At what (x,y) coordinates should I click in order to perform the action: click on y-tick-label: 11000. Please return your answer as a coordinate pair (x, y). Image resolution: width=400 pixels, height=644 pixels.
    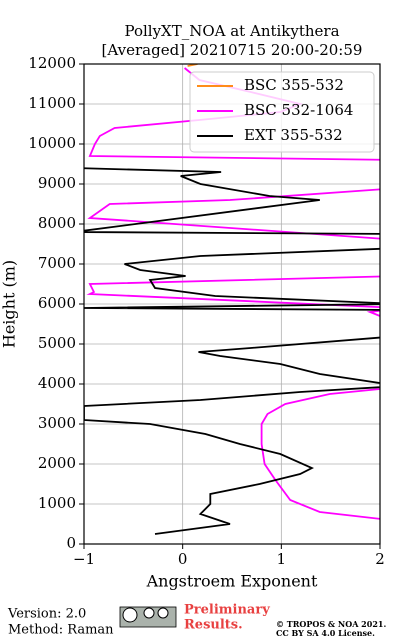
    Looking at the image, I should click on (52, 103).